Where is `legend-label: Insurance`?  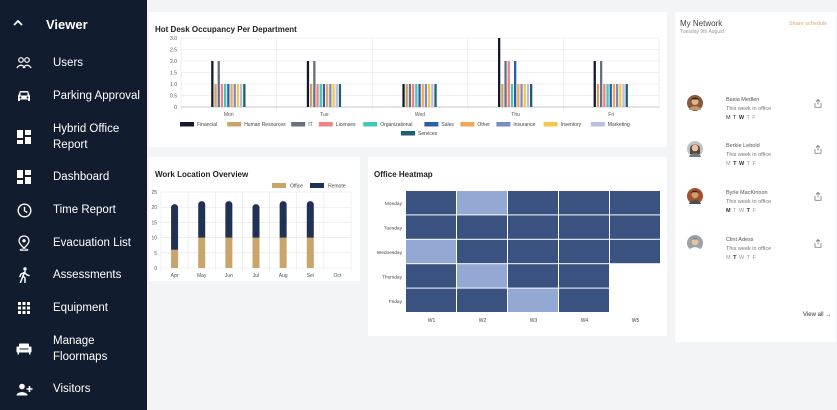
legend-label: Insurance is located at coordinates (524, 125).